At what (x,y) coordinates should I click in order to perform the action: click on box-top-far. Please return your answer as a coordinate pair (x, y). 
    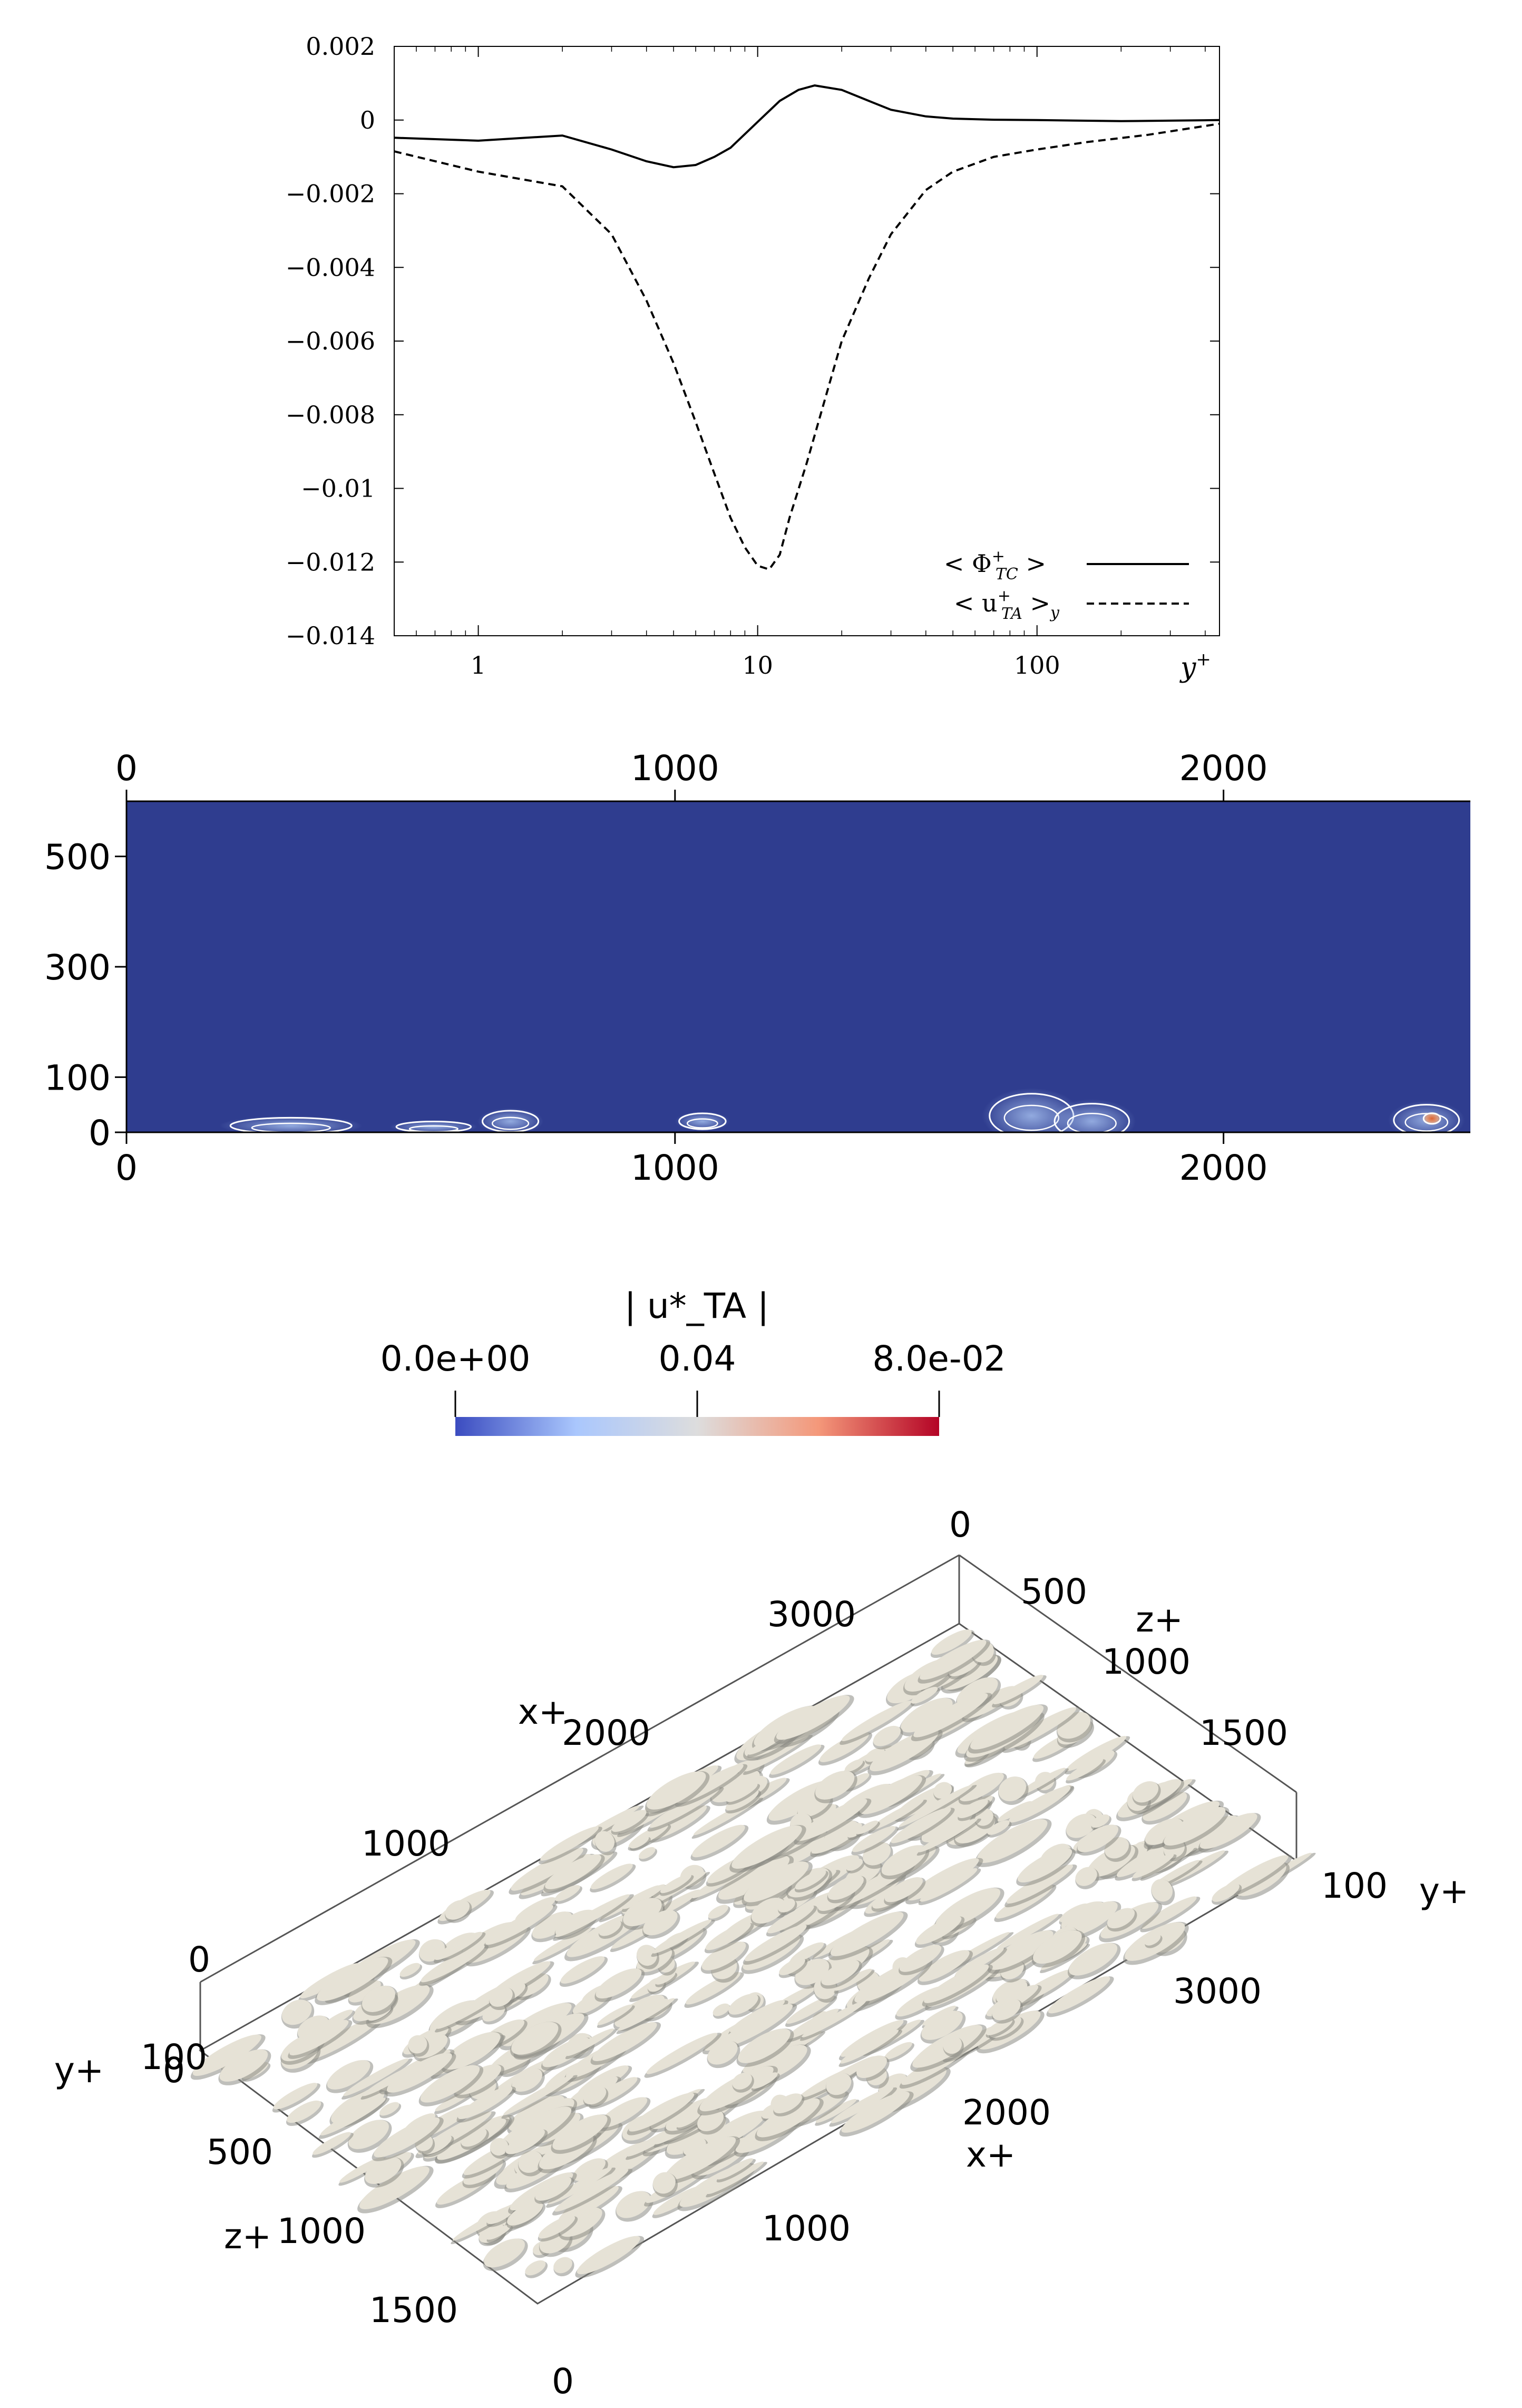
    Looking at the image, I should click on (580, 1768).